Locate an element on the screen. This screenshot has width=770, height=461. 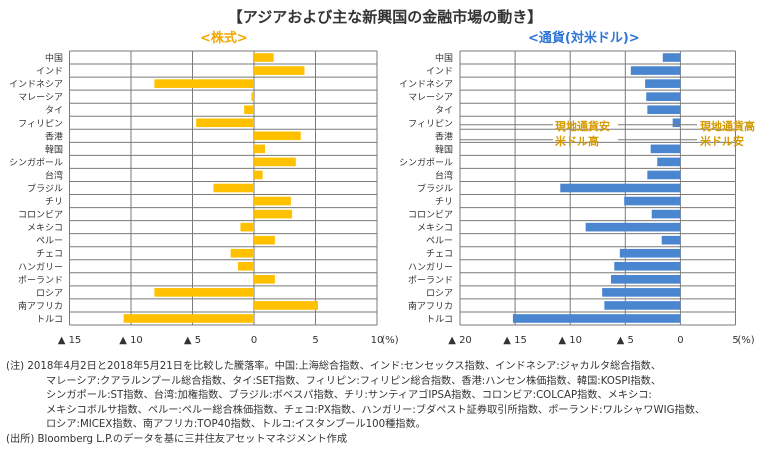
currency-category-label: 台湾 is located at coordinates (444, 175).